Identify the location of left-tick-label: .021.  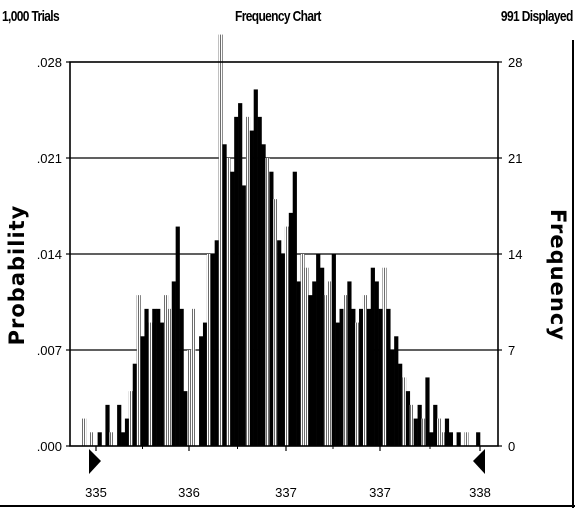
(49, 158).